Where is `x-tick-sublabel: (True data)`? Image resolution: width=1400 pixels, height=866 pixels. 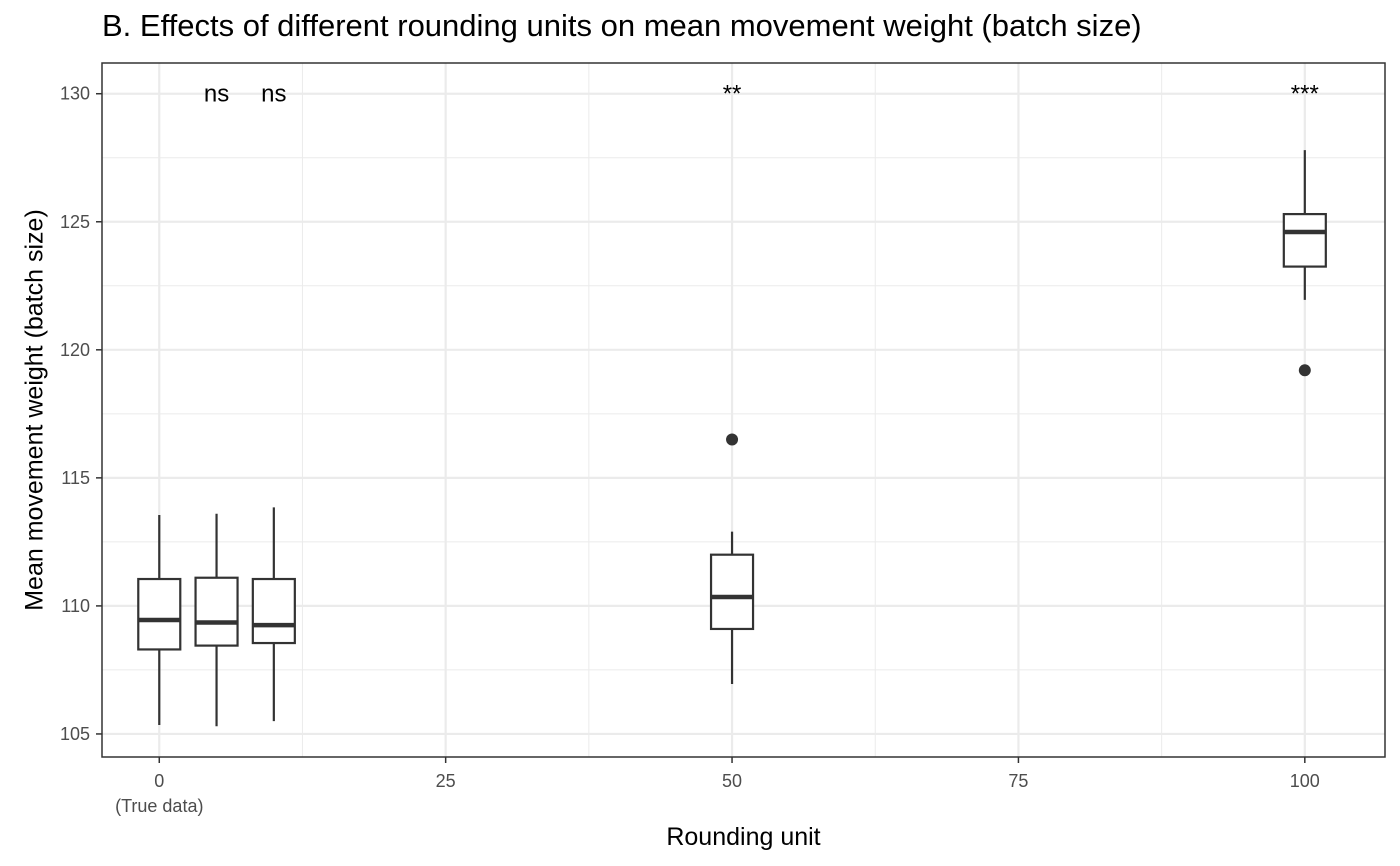
x-tick-sublabel: (True data) is located at coordinates (159, 806).